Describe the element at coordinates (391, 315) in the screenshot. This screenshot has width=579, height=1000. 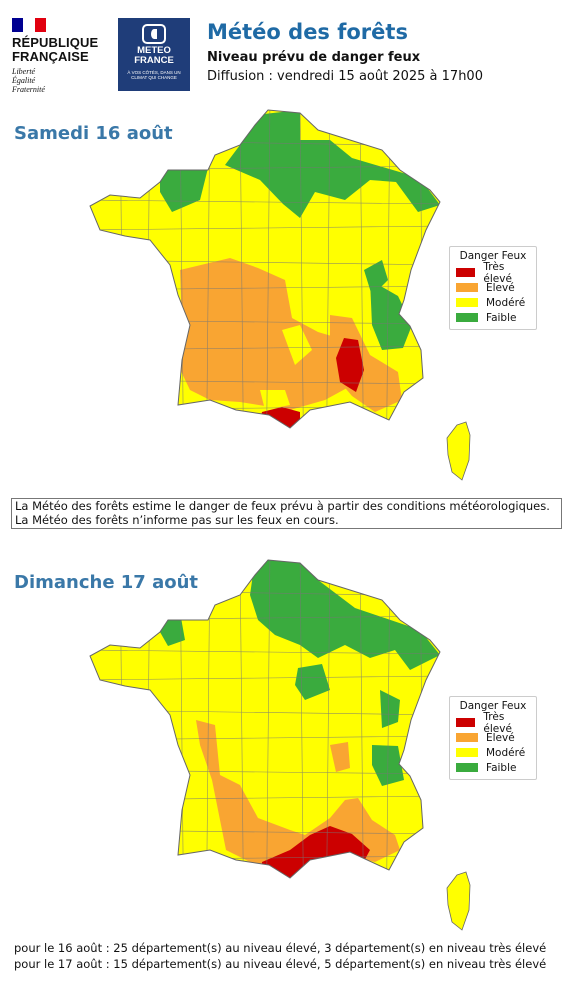
I see `alps-faible` at that location.